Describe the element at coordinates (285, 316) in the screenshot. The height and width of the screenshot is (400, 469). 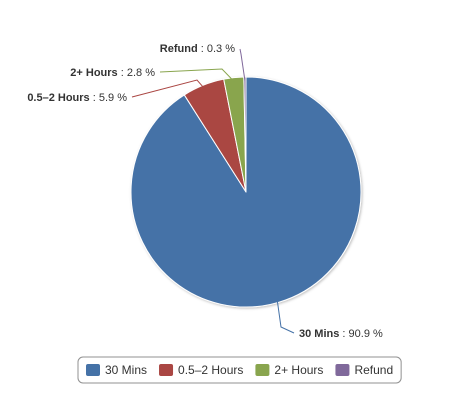
I see `connector-30-mins` at that location.